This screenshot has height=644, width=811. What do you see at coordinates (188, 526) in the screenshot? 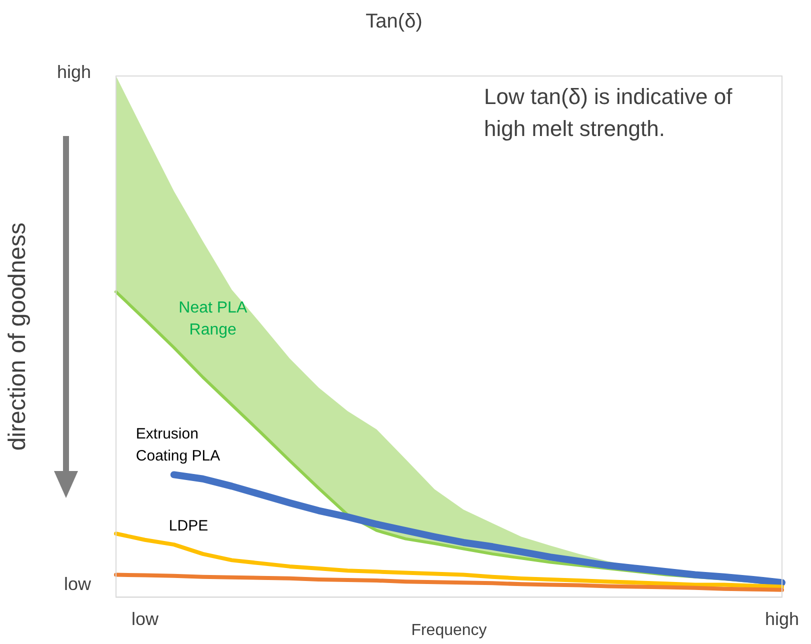
I see `series-label: LDPE` at bounding box center [188, 526].